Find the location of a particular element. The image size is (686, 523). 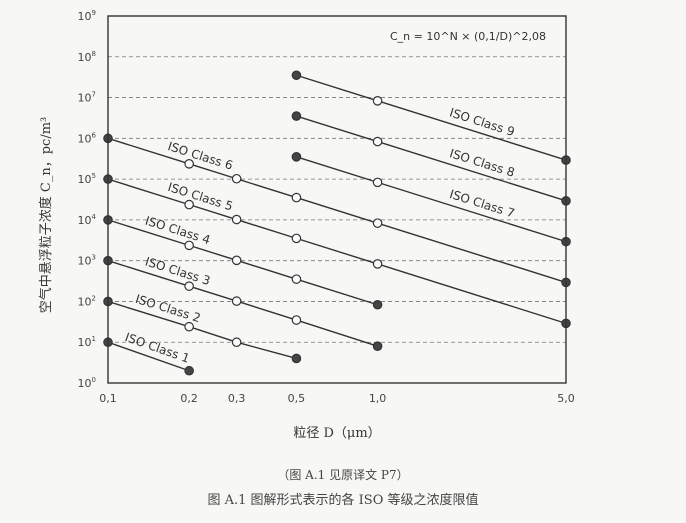

x-tick-label: 0,2 is located at coordinates (189, 398).